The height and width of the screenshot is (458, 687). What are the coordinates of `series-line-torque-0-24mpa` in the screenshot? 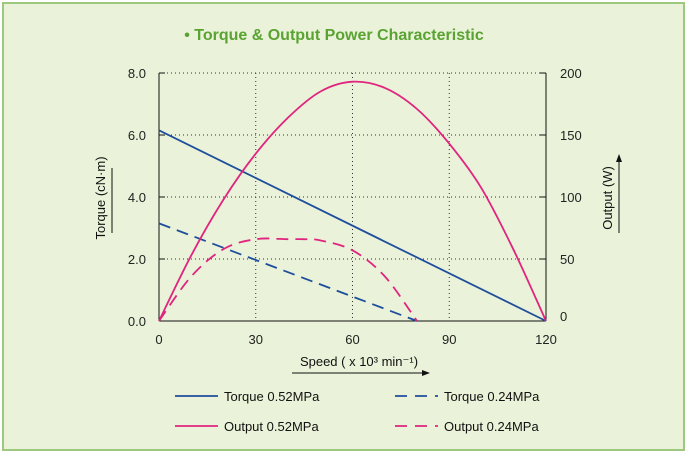 It's located at (288, 272).